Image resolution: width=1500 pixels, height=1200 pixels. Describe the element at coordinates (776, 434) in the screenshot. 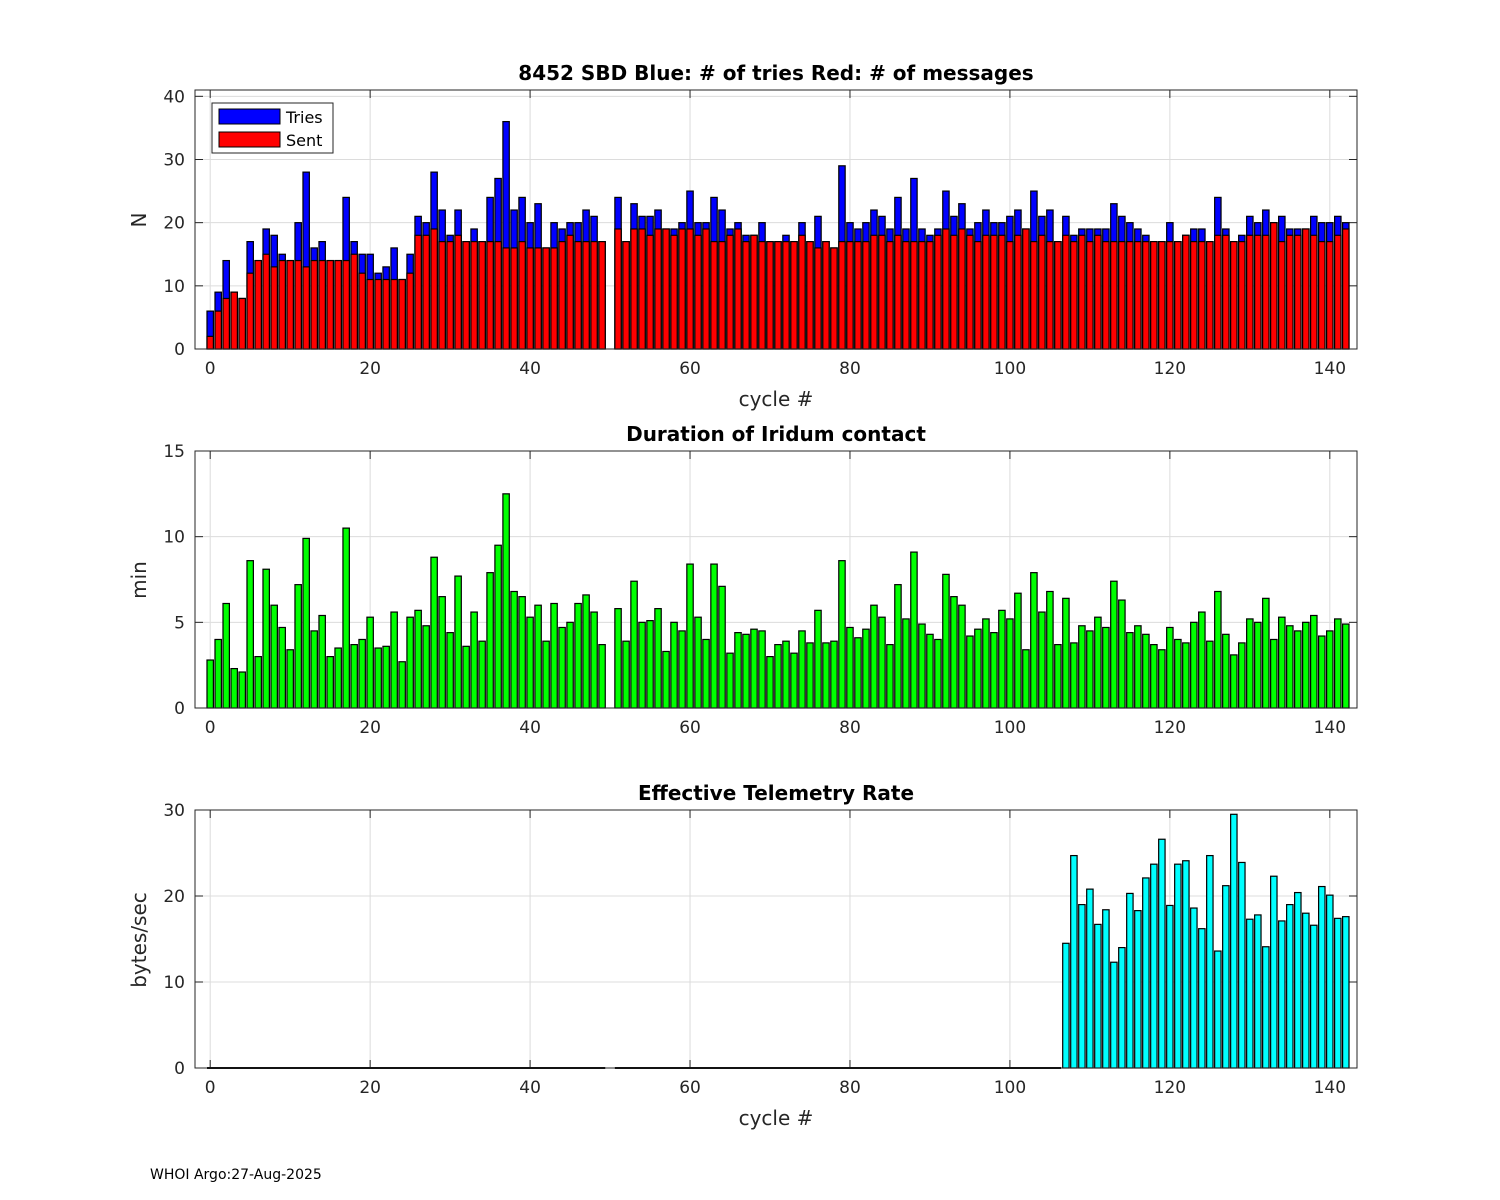

I see `chart-title: Duration of Iridum contact` at that location.